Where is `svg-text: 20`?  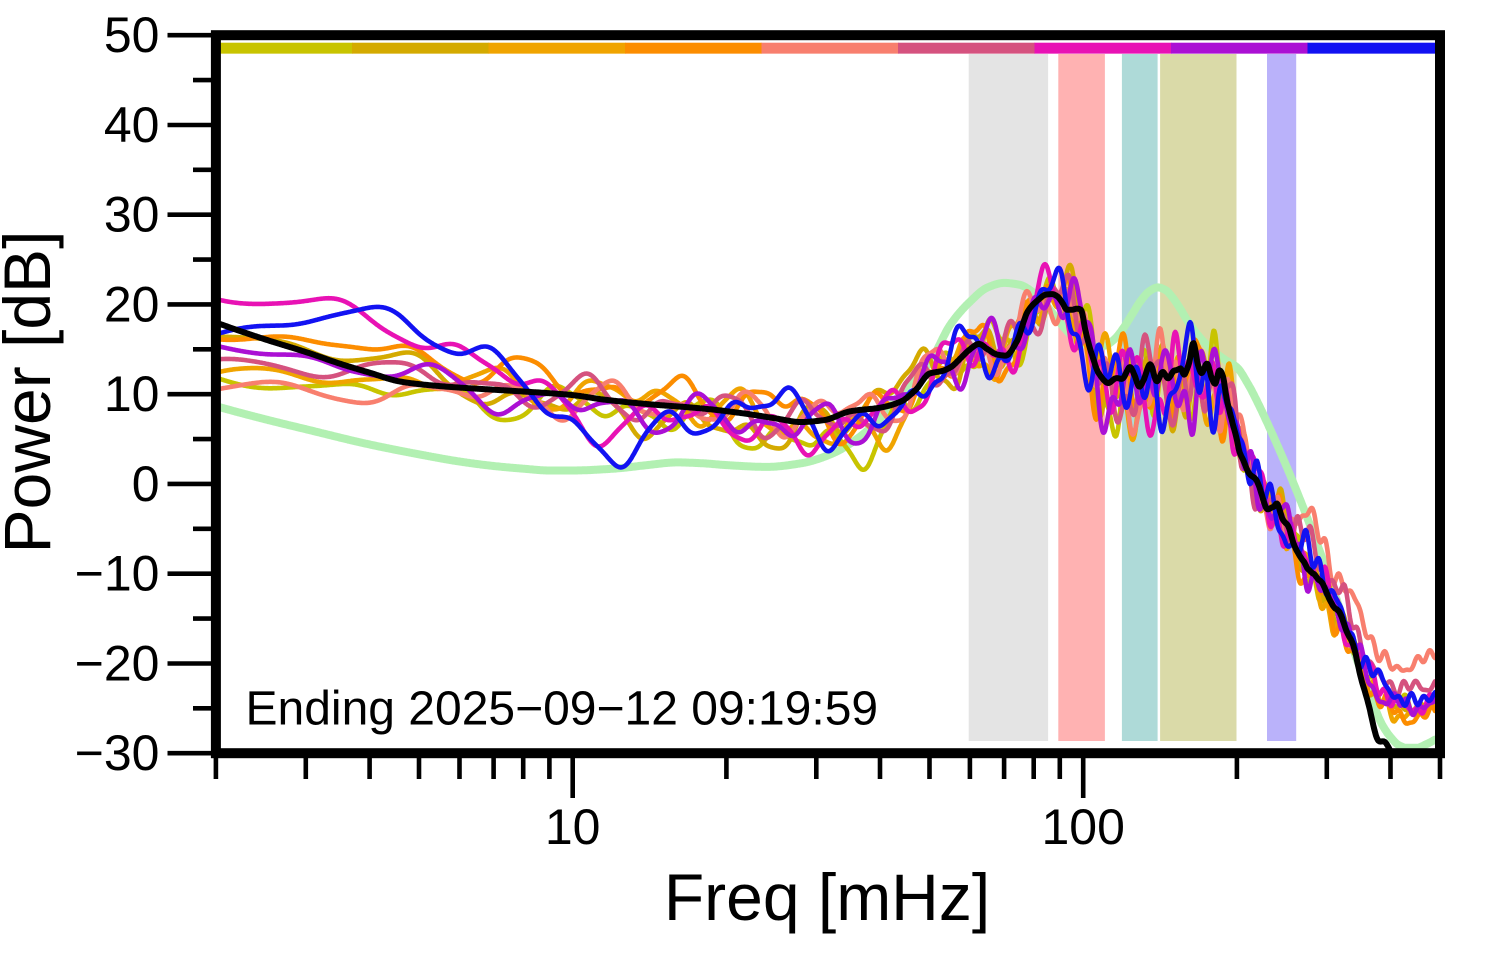 svg-text: 20 is located at coordinates (132, 304).